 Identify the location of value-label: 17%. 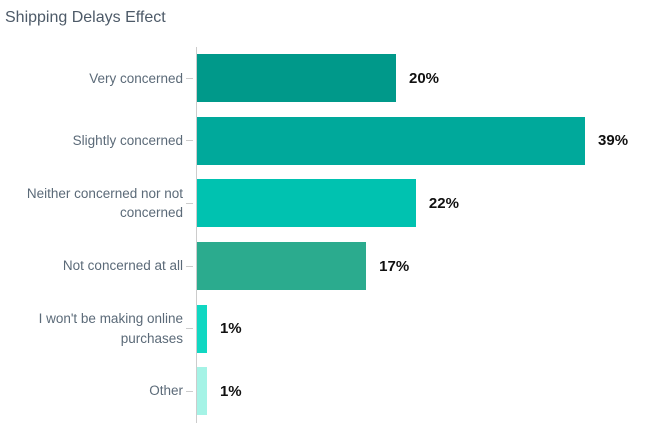
(394, 266).